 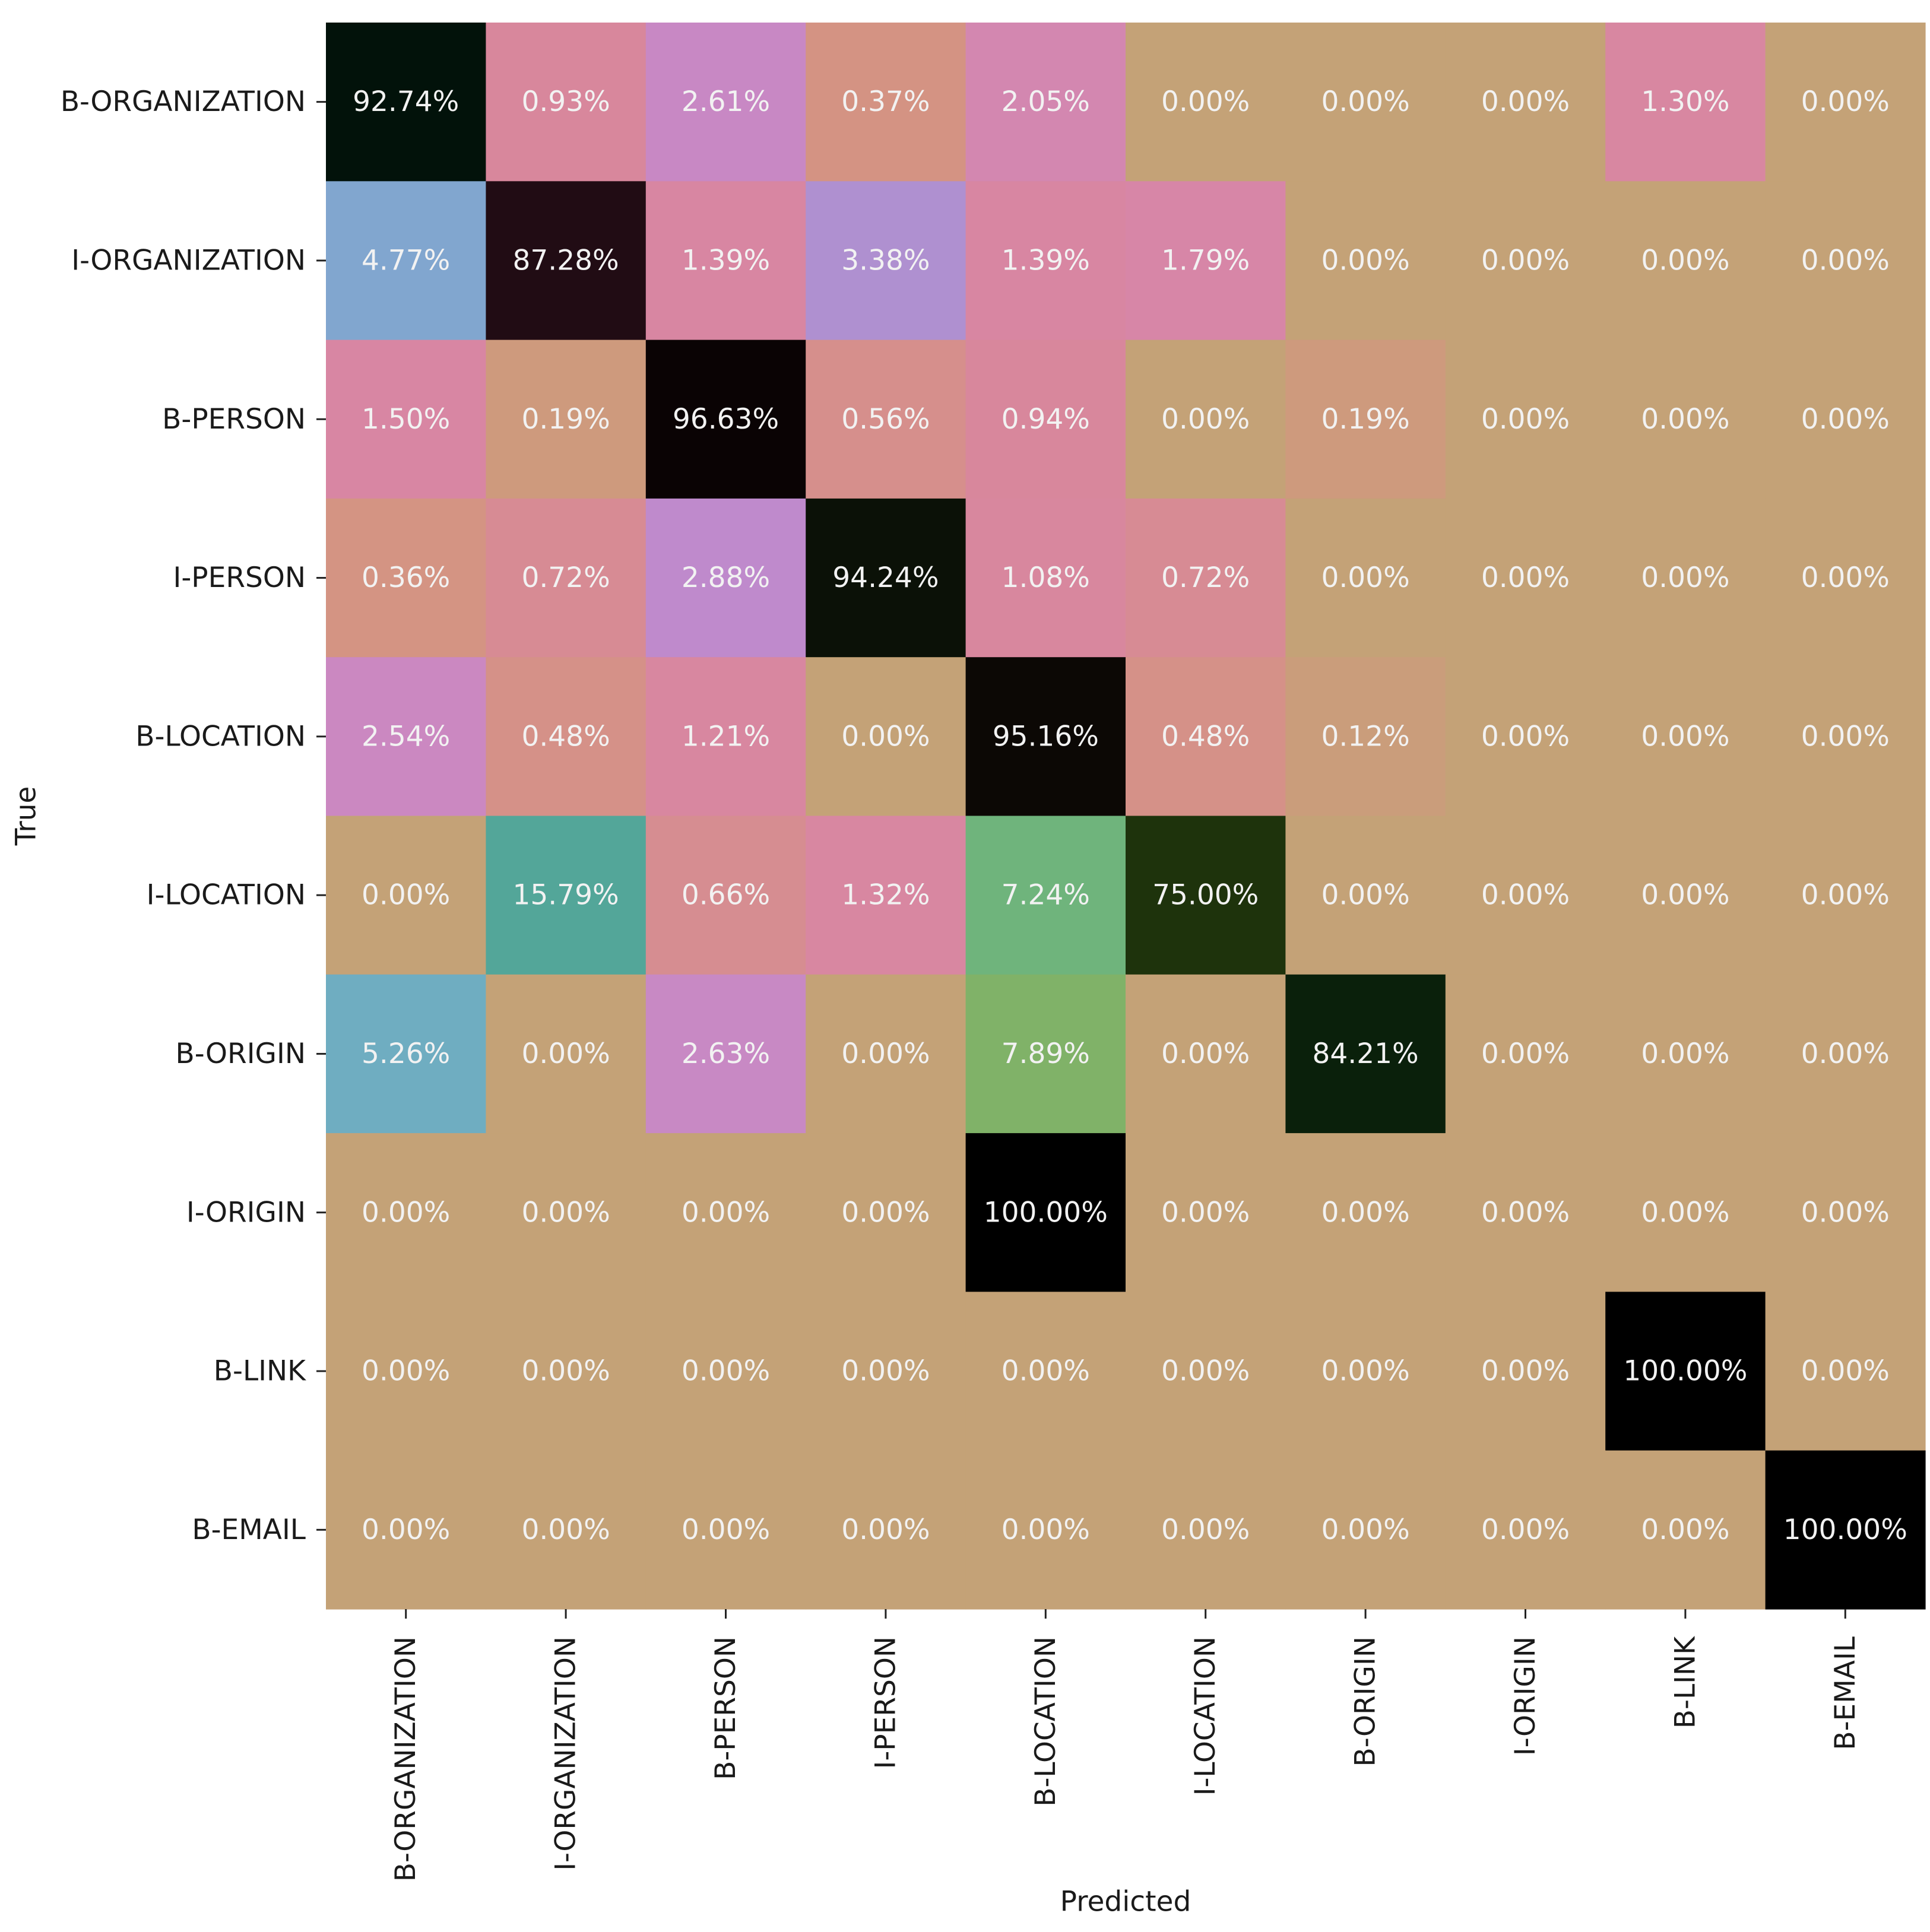 What do you see at coordinates (1525, 1696) in the screenshot?
I see `x-tick-label: I-ORIGIN` at bounding box center [1525, 1696].